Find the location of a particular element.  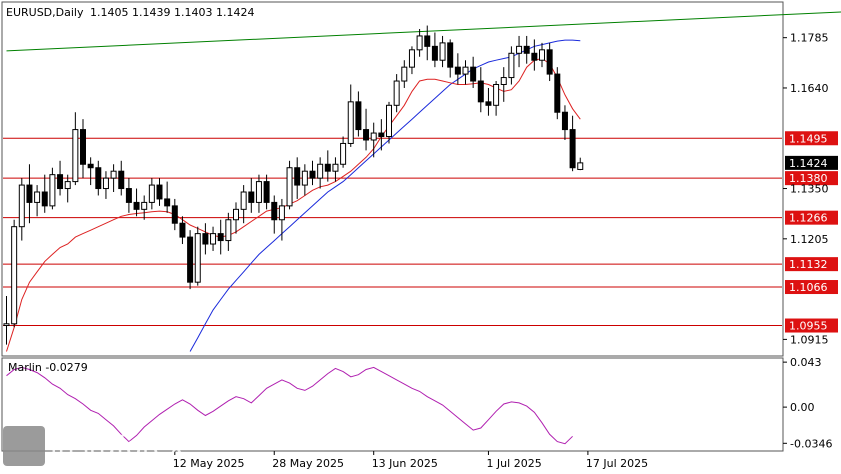

current-price-label: 1.1424 is located at coordinates (808, 163).